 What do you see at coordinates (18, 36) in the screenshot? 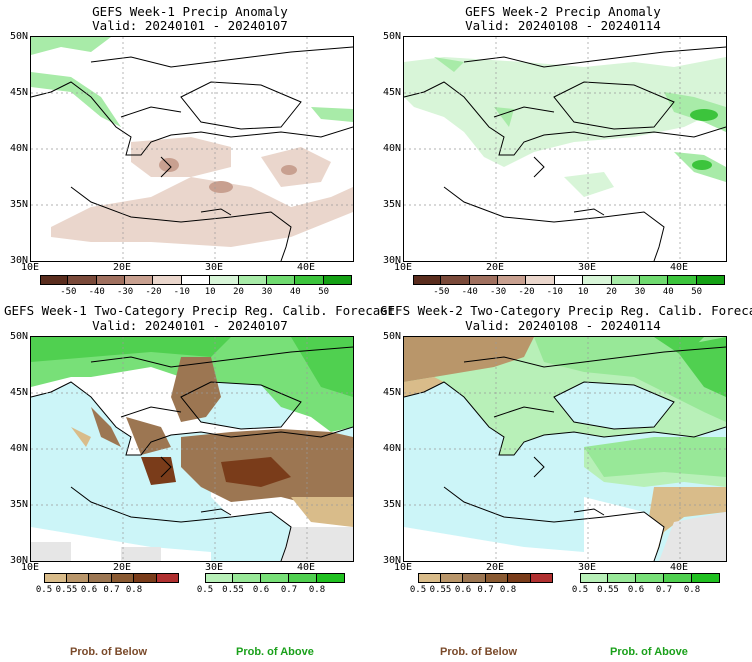
I see `p1-lat-50: 50N` at bounding box center [18, 36].